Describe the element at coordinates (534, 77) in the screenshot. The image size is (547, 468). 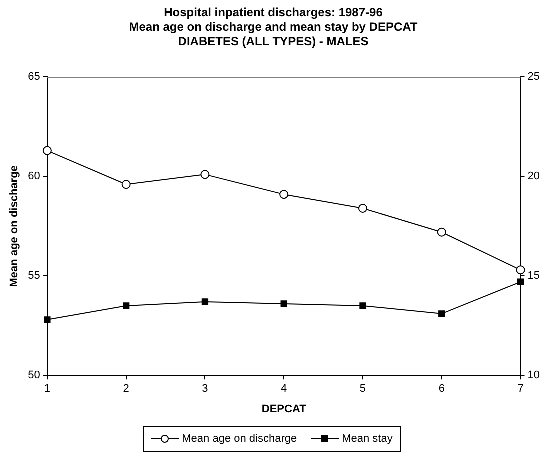
I see `y2-tick-label: 25` at that location.